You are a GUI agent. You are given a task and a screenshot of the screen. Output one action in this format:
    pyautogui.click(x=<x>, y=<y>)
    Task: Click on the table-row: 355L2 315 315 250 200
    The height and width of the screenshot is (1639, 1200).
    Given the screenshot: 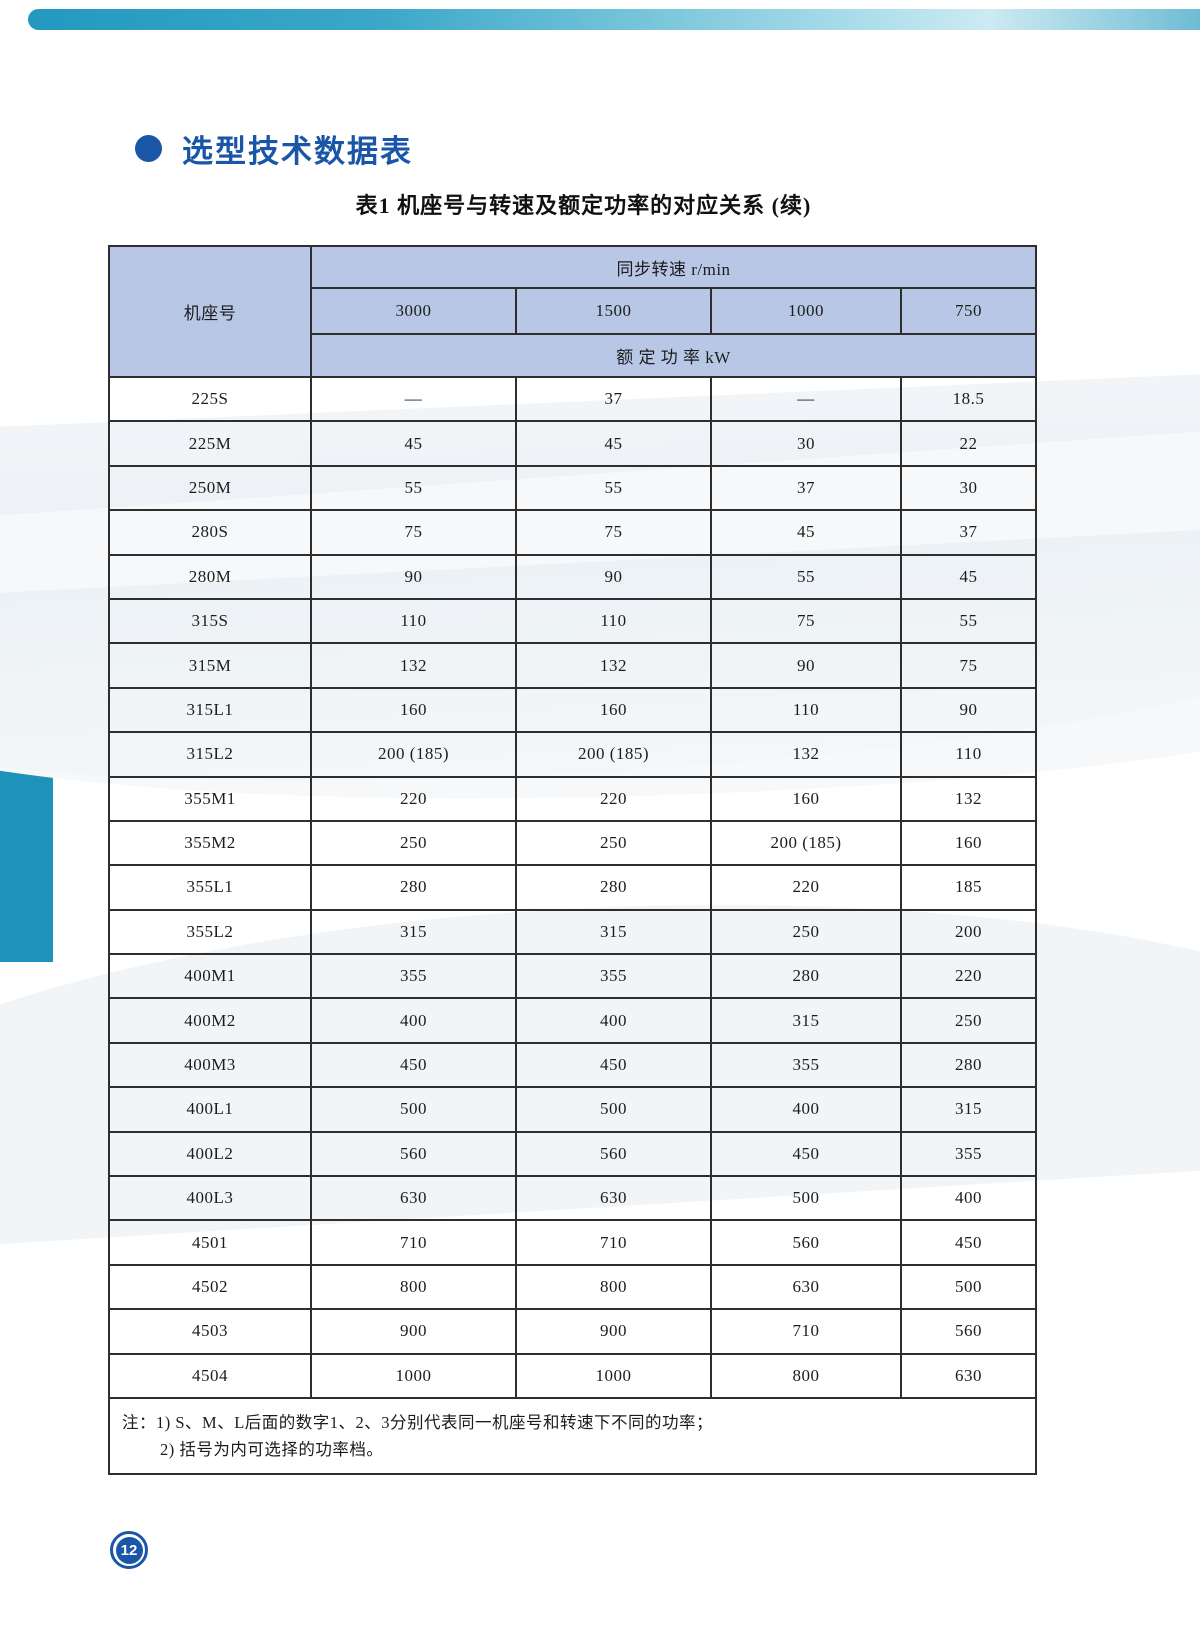 What is the action you would take?
    pyautogui.click(x=573, y=932)
    